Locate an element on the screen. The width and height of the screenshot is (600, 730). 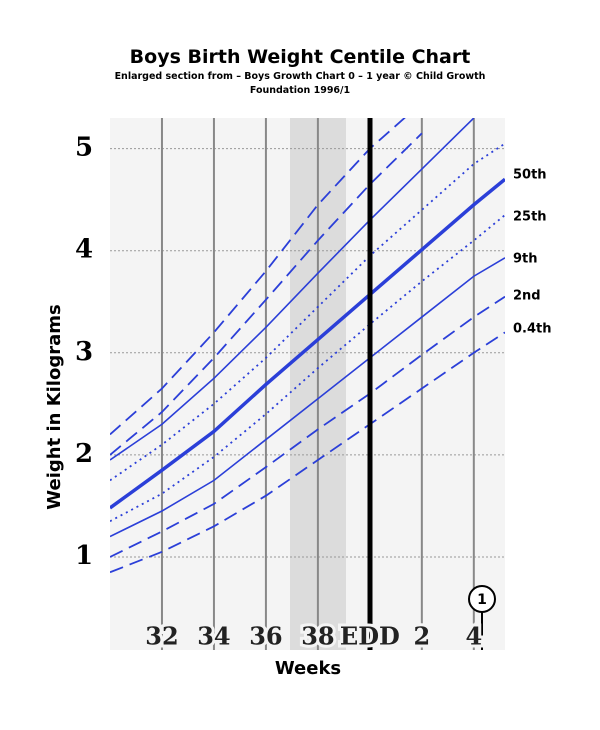
y-axis-label: Weight in Kilograms is located at coordinates (54, 406).